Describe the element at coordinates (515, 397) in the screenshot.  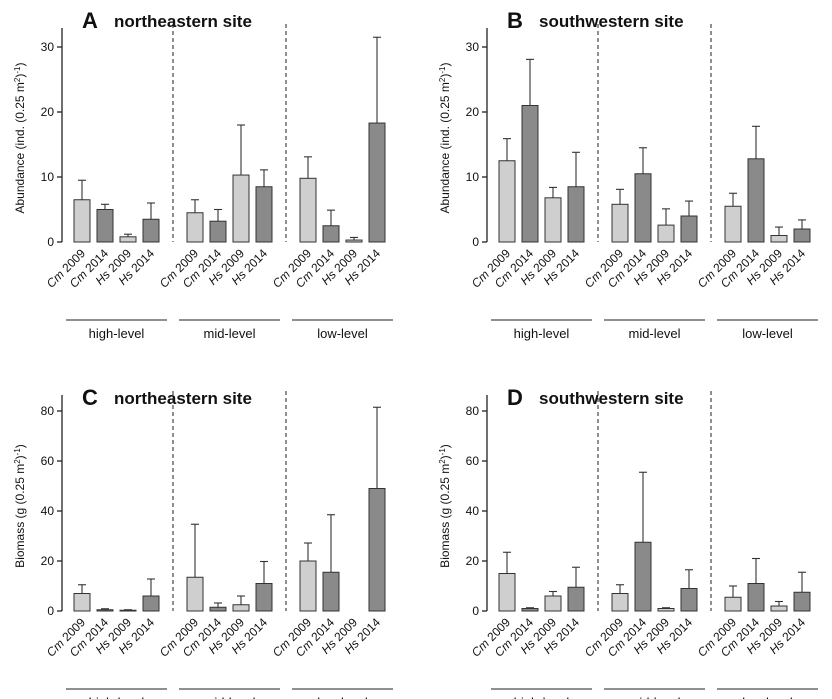
I see `panel-letter: D` at that location.